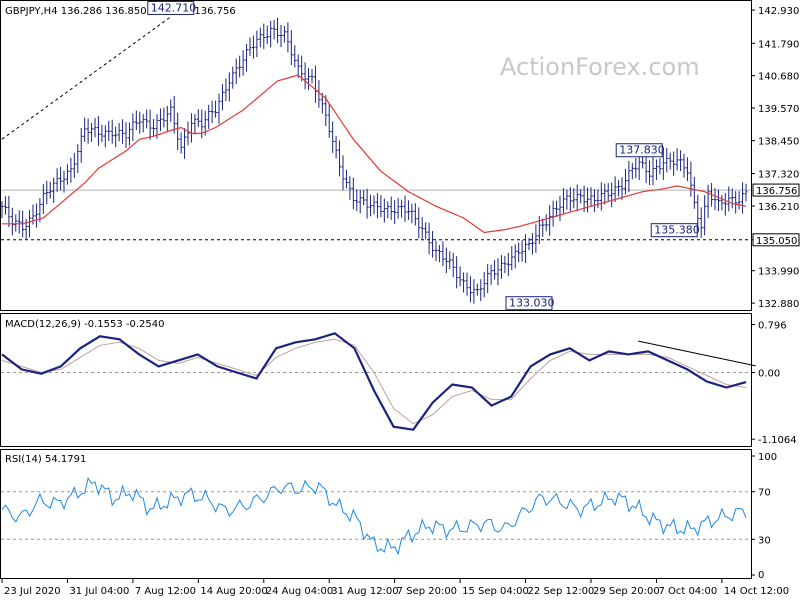 This screenshot has width=800, height=600. What do you see at coordinates (600, 67) in the screenshot?
I see `watermark: ActionForex.com` at bounding box center [600, 67].